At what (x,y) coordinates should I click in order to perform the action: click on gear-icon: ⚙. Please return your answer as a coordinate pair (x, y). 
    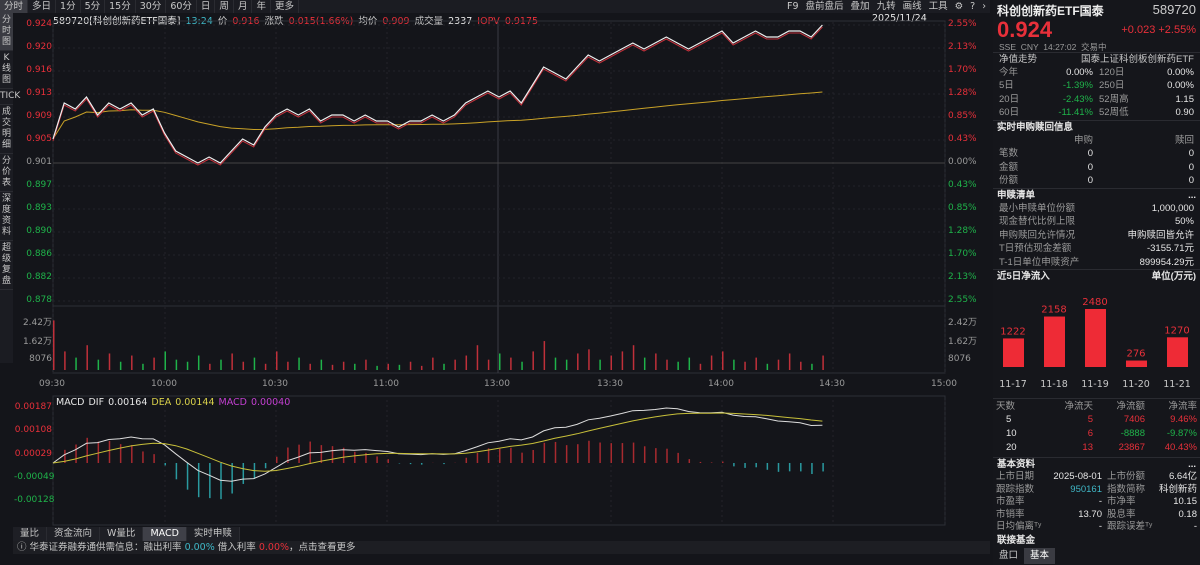
    Looking at the image, I should click on (959, 6).